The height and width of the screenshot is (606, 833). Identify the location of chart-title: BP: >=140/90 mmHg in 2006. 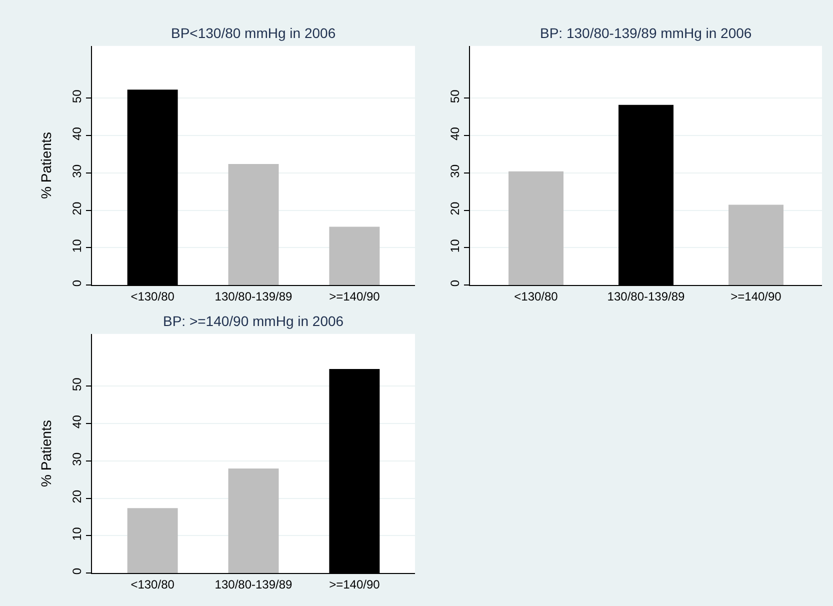
(253, 321).